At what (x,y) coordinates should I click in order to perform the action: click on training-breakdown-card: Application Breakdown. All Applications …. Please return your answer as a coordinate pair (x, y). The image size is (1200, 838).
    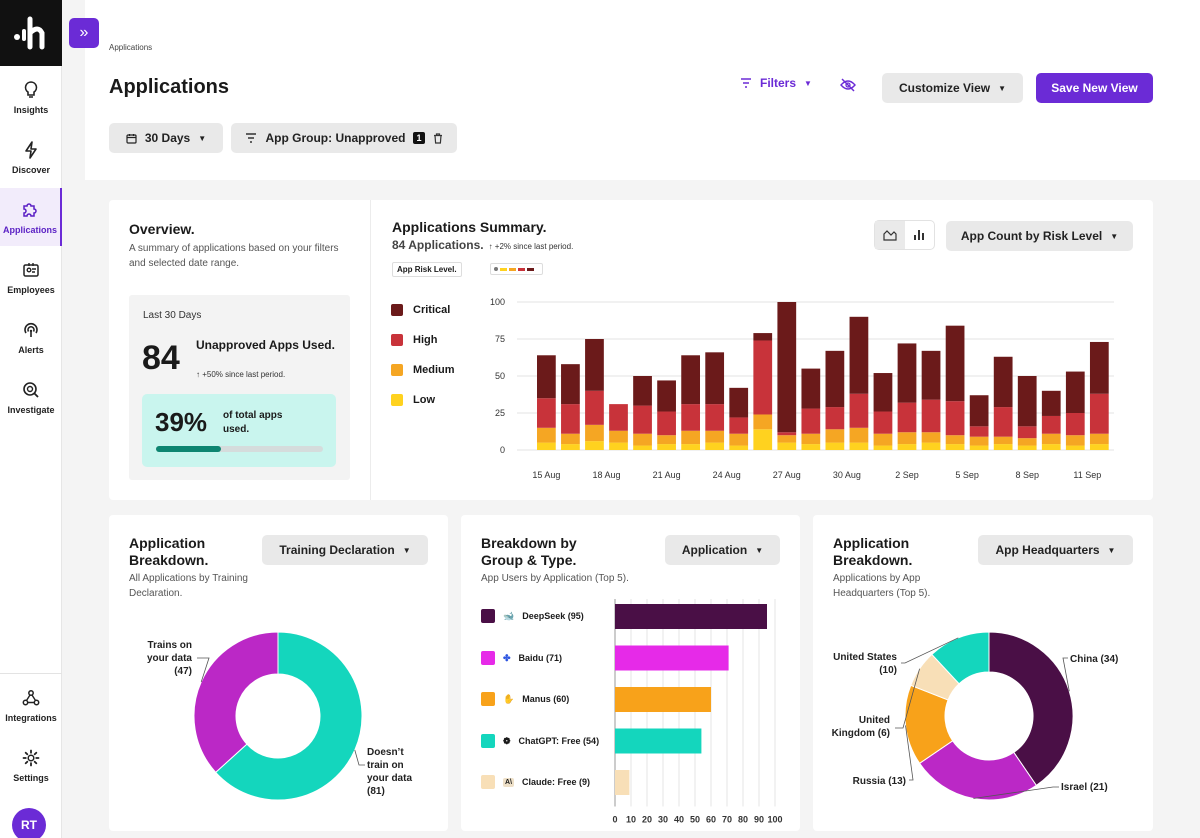
    Looking at the image, I should click on (278, 673).